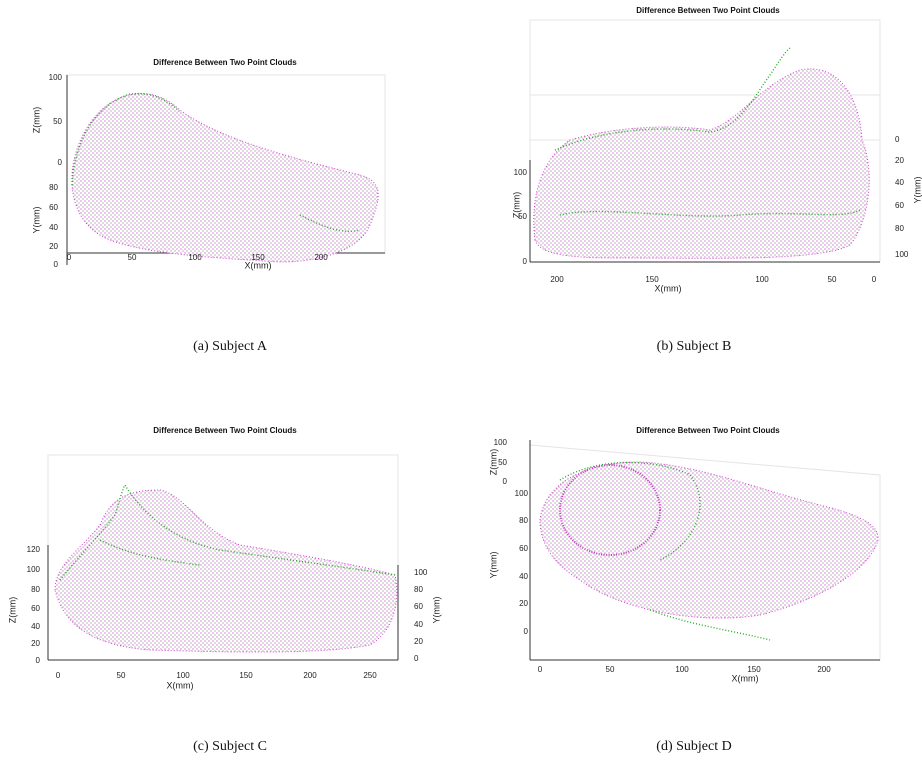 The width and height of the screenshot is (922, 763). Describe the element at coordinates (35, 589) in the screenshot. I see `z-tick-label: 80` at that location.